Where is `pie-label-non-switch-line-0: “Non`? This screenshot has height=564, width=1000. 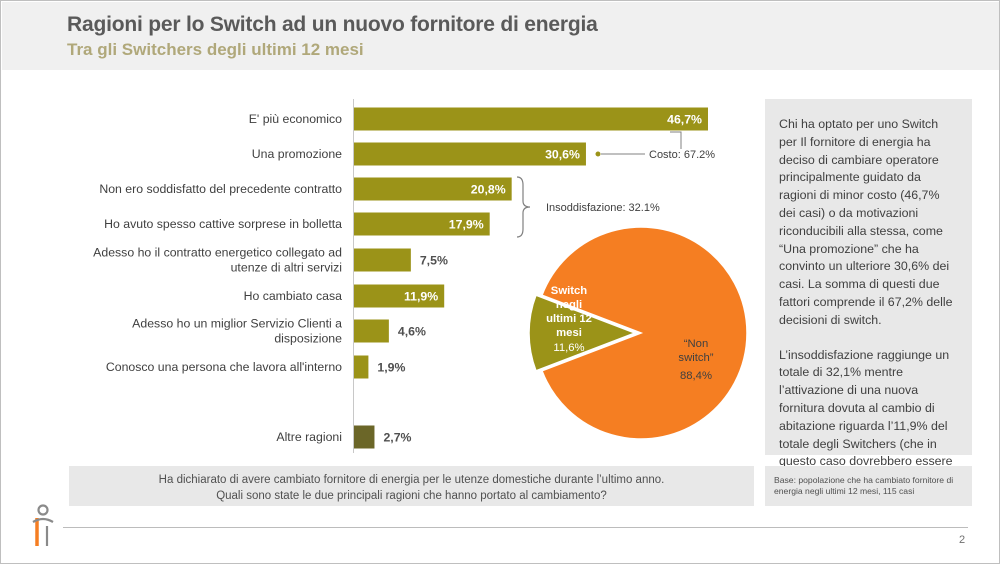 pie-label-non-switch-line-0: “Non is located at coordinates (696, 344).